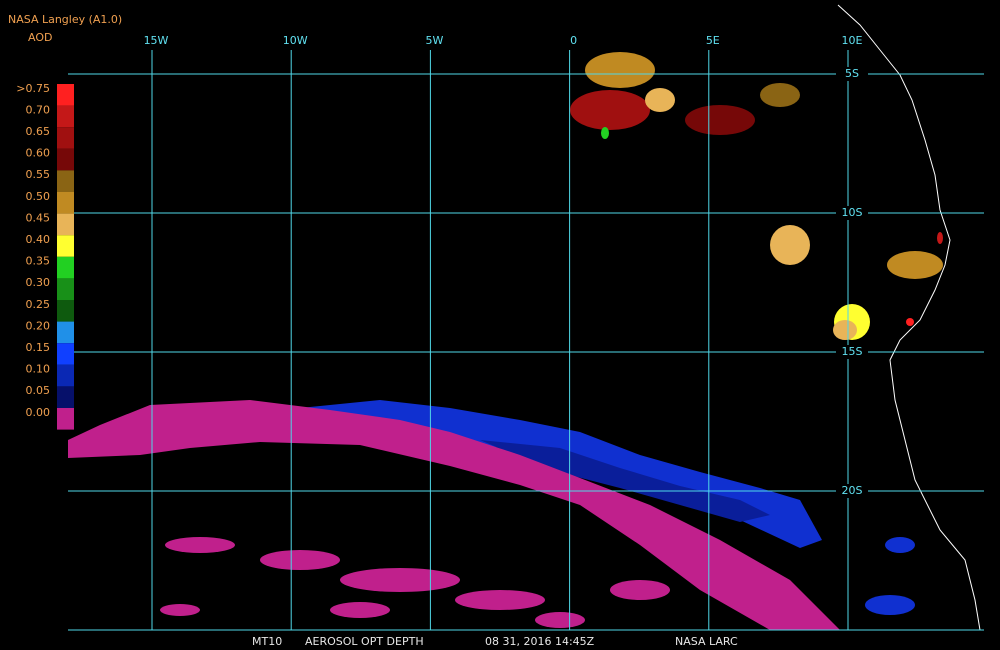  Describe the element at coordinates (267, 641) in the screenshot. I see `footer-text: MT10` at that location.